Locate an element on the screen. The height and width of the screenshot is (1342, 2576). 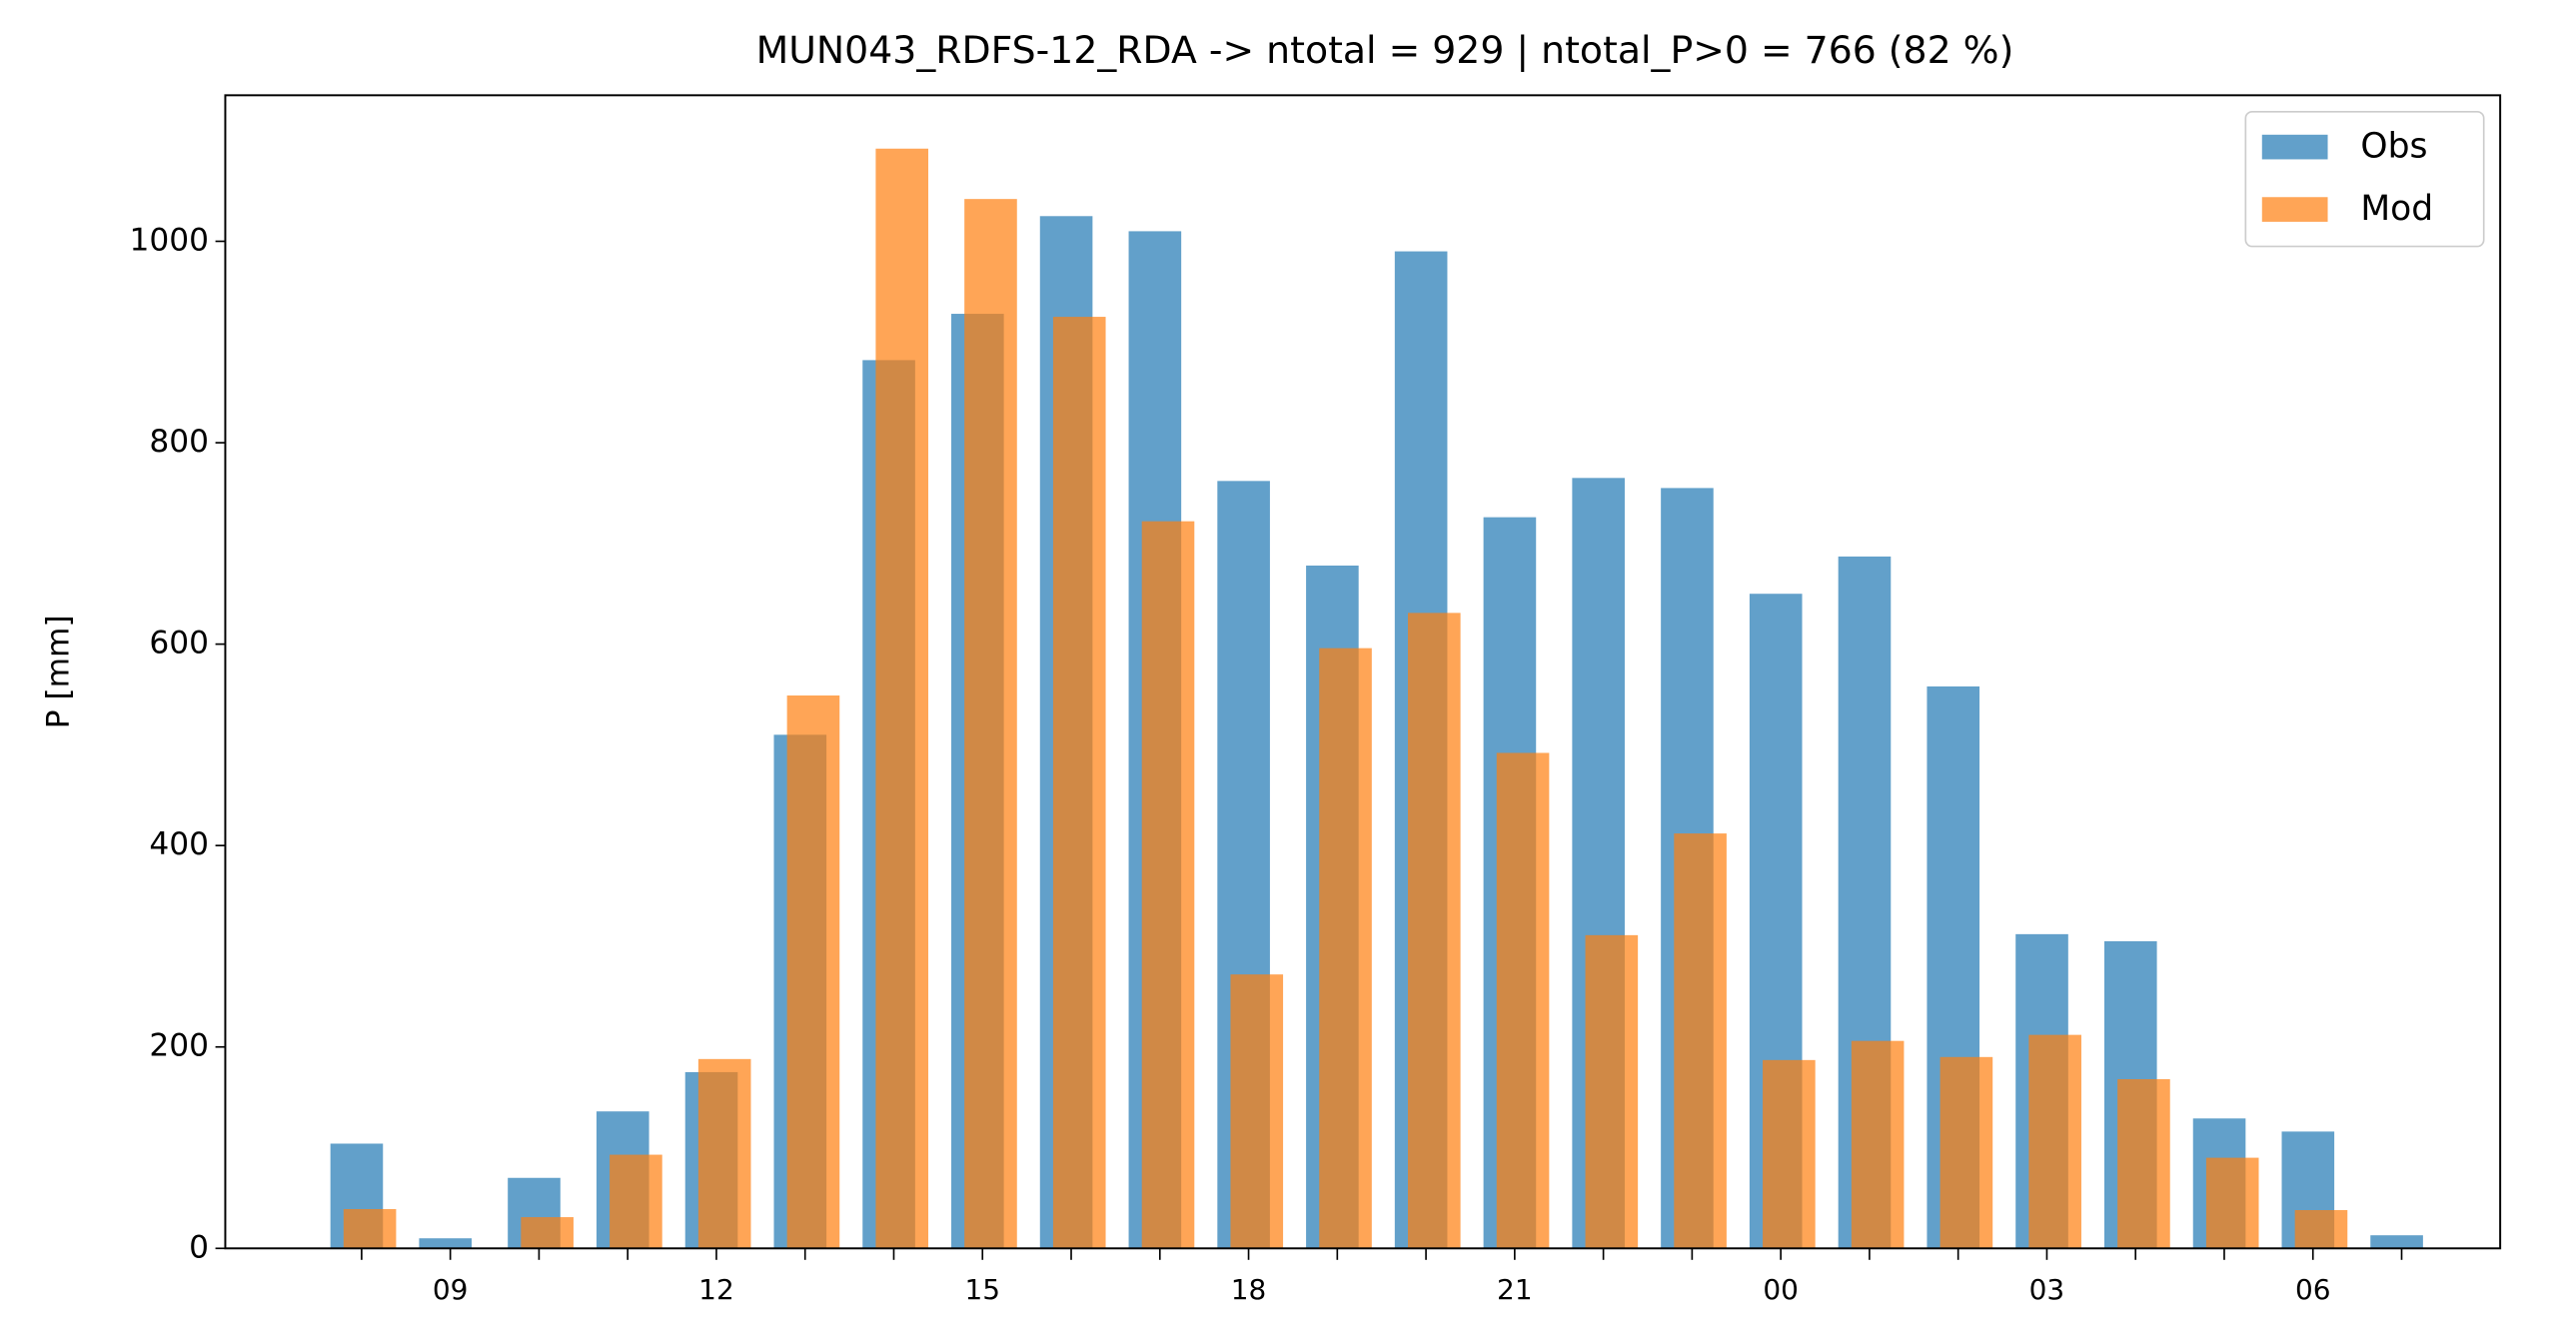
y-tick-label: 600 is located at coordinates (179, 644).